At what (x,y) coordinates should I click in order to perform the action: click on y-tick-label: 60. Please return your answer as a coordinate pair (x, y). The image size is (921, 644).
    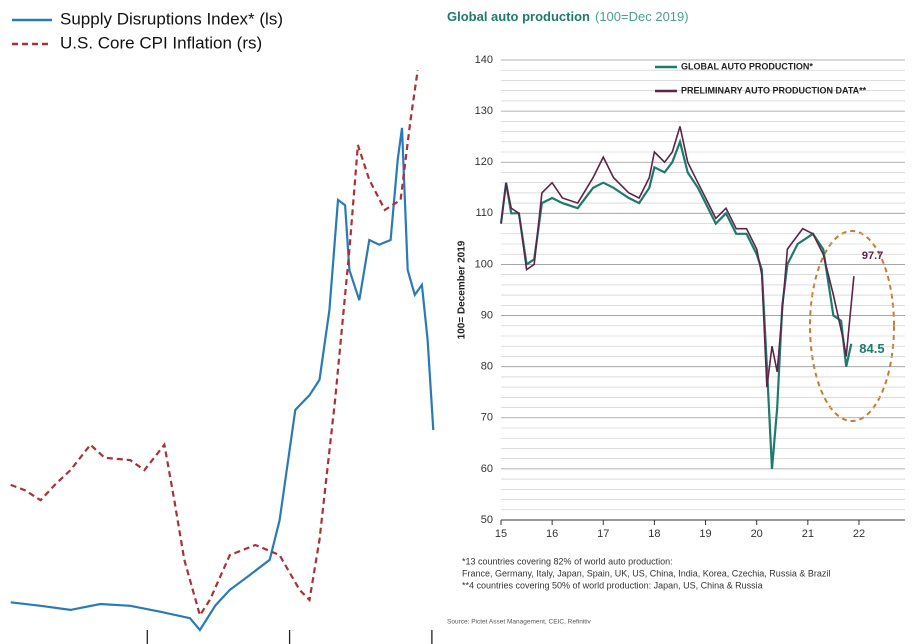
    Looking at the image, I should click on (487, 469).